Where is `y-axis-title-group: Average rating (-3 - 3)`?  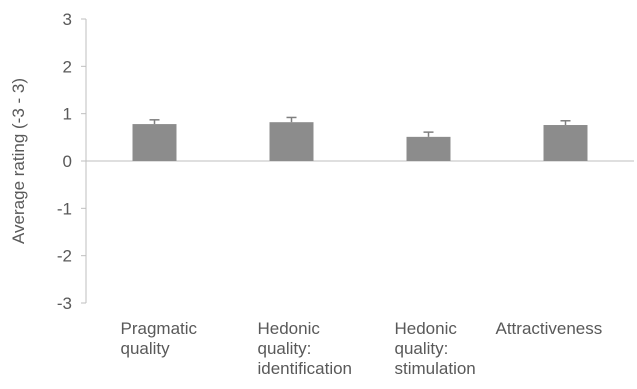 y-axis-title-group: Average rating (-3 - 3) is located at coordinates (18, 161).